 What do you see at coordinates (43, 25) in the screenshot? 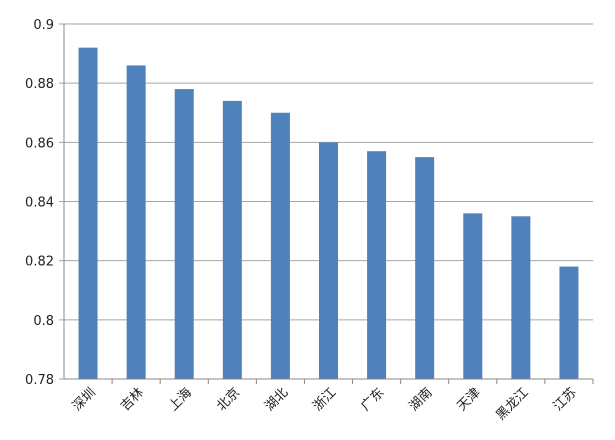
I see `y-tick-label: 0.9` at bounding box center [43, 25].